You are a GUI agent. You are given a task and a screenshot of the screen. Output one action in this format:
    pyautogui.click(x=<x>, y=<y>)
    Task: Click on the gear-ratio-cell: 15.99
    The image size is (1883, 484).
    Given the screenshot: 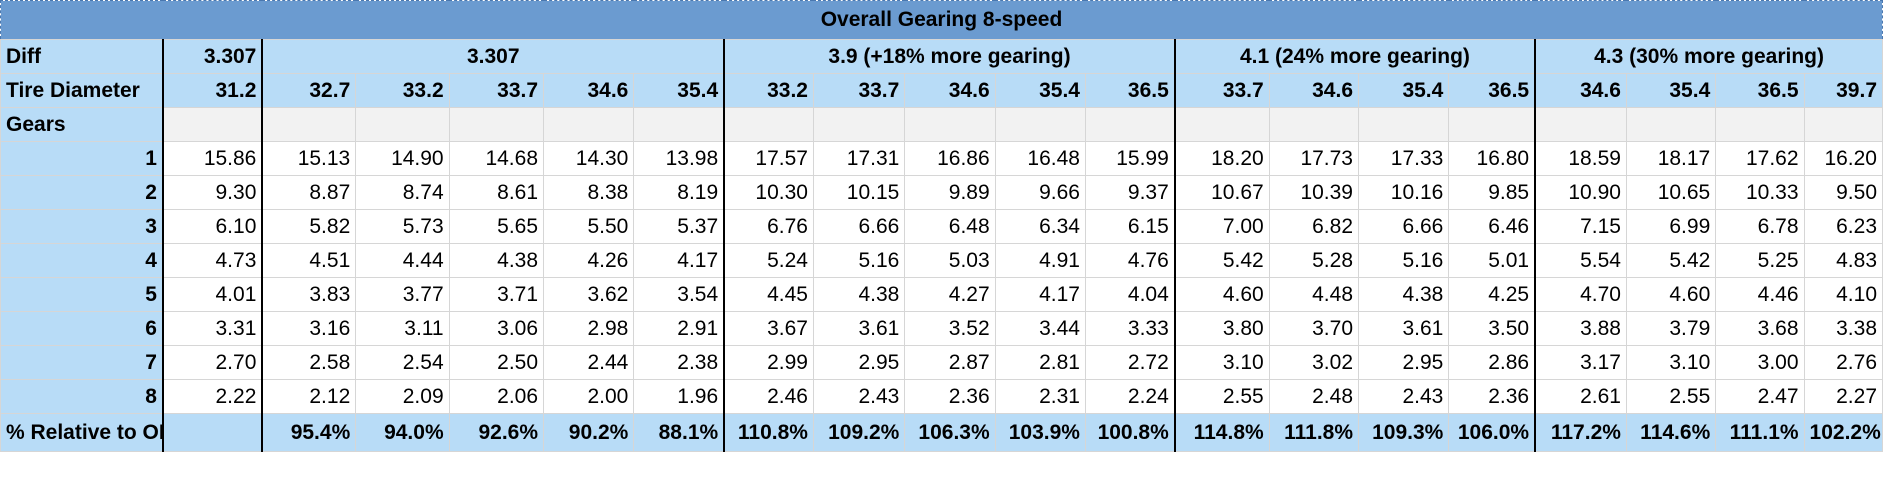 What is the action you would take?
    pyautogui.click(x=1130, y=158)
    